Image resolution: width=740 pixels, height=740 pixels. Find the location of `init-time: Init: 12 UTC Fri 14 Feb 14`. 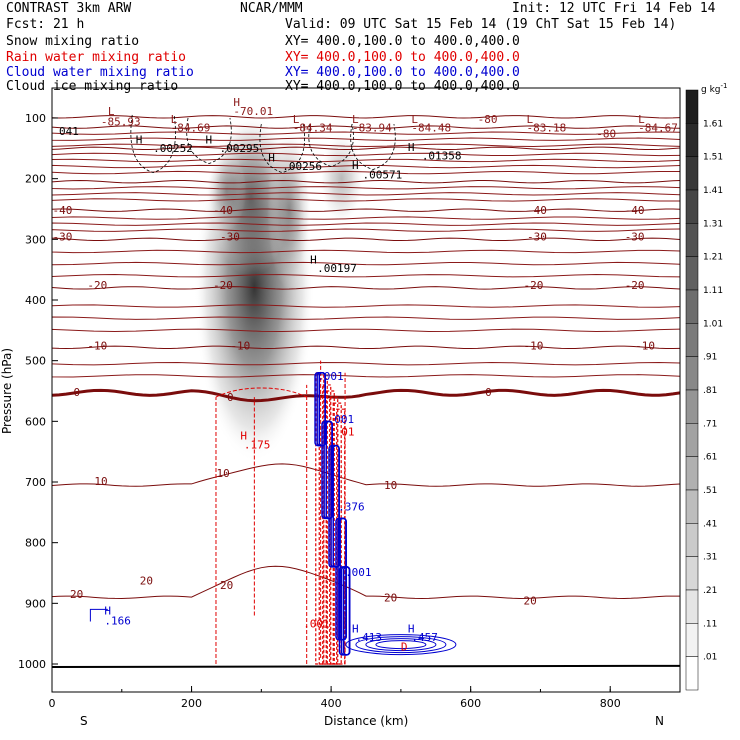

init-time: Init: 12 UTC Fri 14 Feb 14 is located at coordinates (614, 8).